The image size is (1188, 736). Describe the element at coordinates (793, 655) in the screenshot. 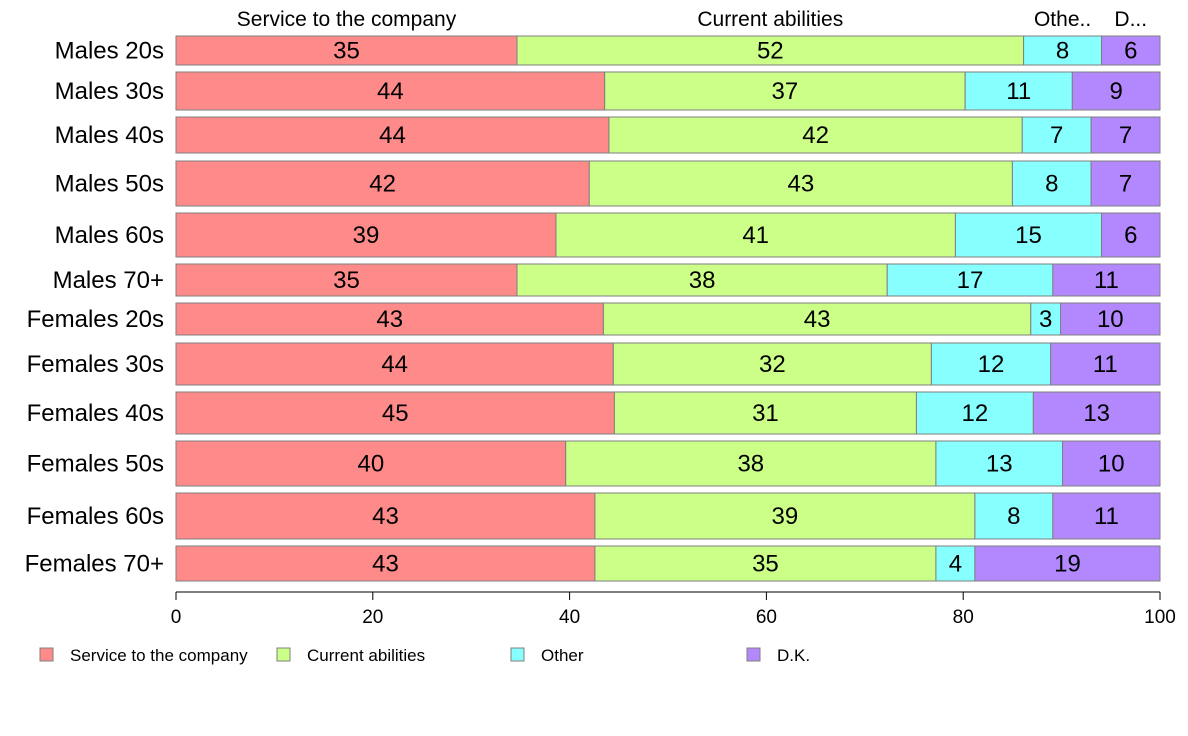

I see `legend-label: D.K.` at that location.